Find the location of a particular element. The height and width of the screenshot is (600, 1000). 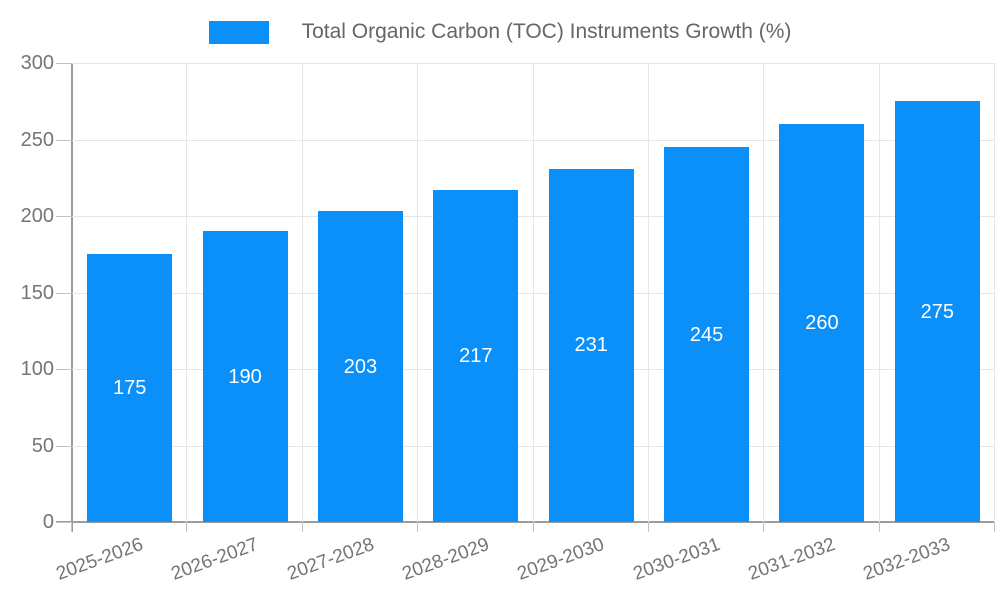

bar-2029-2030 is located at coordinates (591, 345).